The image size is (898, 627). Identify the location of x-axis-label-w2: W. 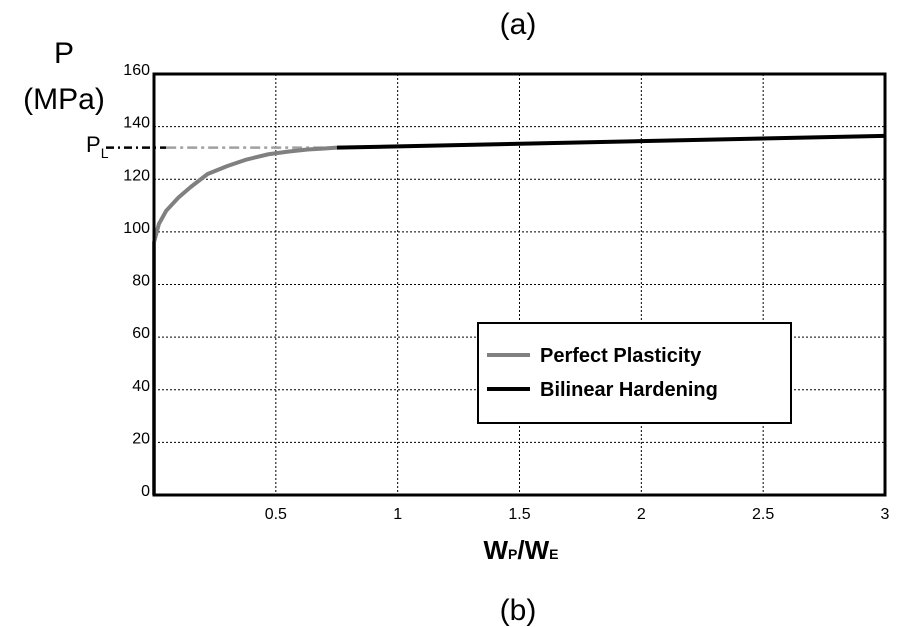
(537, 550).